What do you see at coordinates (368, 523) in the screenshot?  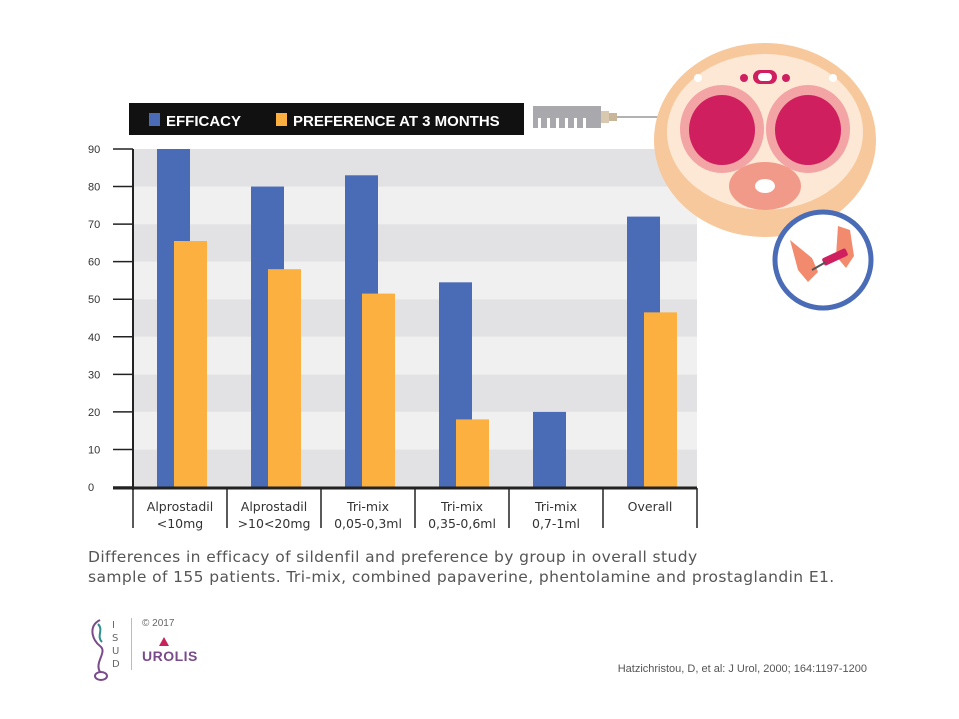 I see `x-category-label: 0,05-0,3ml` at bounding box center [368, 523].